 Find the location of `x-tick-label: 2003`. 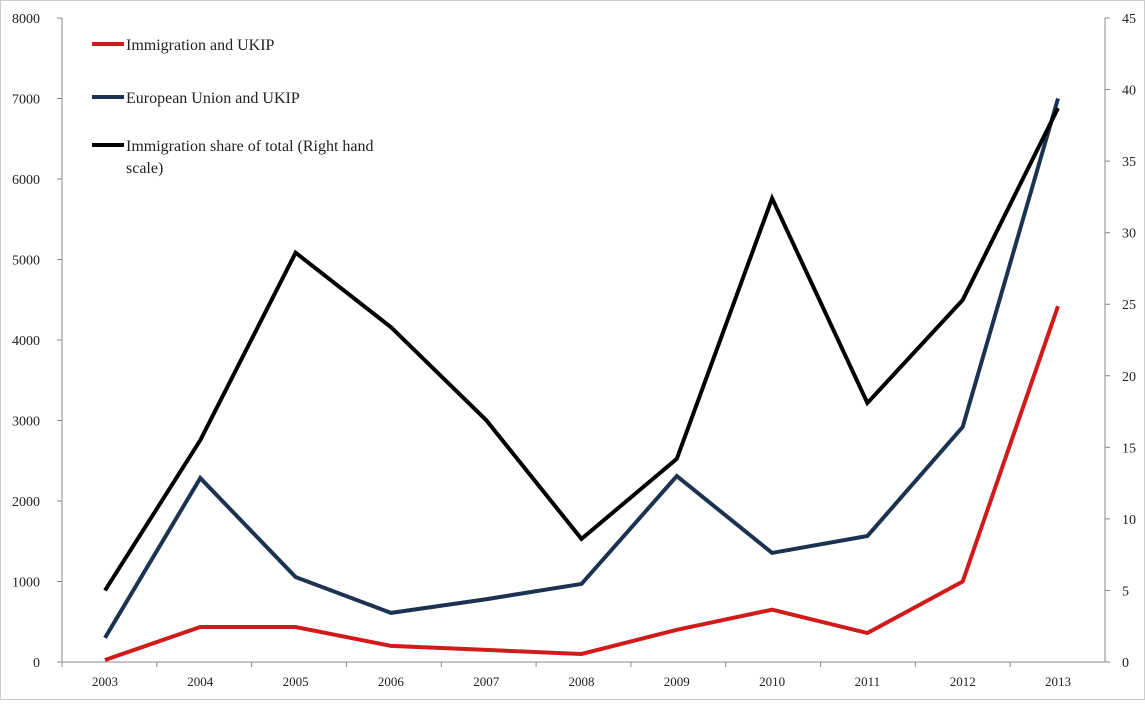

x-tick-label: 2003 is located at coordinates (105, 681).